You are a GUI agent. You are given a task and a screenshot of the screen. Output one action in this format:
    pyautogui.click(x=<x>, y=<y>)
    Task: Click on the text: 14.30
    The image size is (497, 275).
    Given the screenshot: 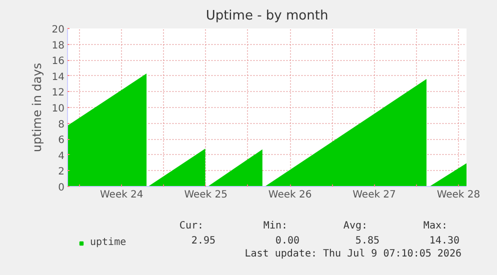 What is the action you would take?
    pyautogui.click(x=444, y=241)
    